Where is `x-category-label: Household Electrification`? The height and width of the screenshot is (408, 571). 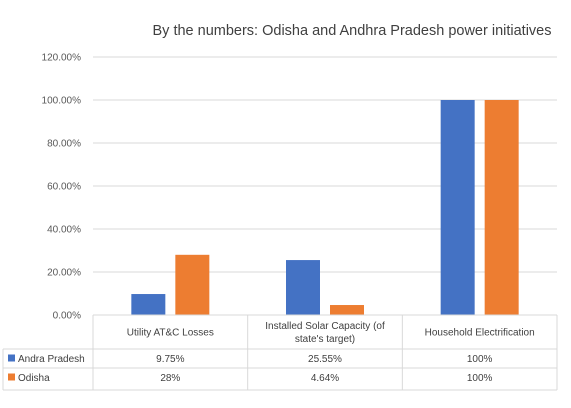
x-category-label: Household Electrification is located at coordinates (480, 333).